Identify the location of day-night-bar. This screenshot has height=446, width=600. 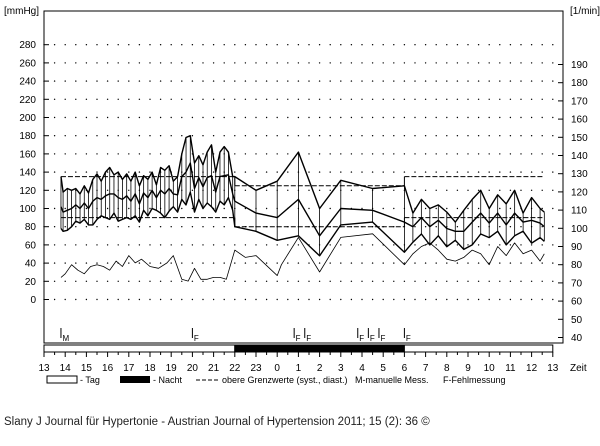
(298, 348).